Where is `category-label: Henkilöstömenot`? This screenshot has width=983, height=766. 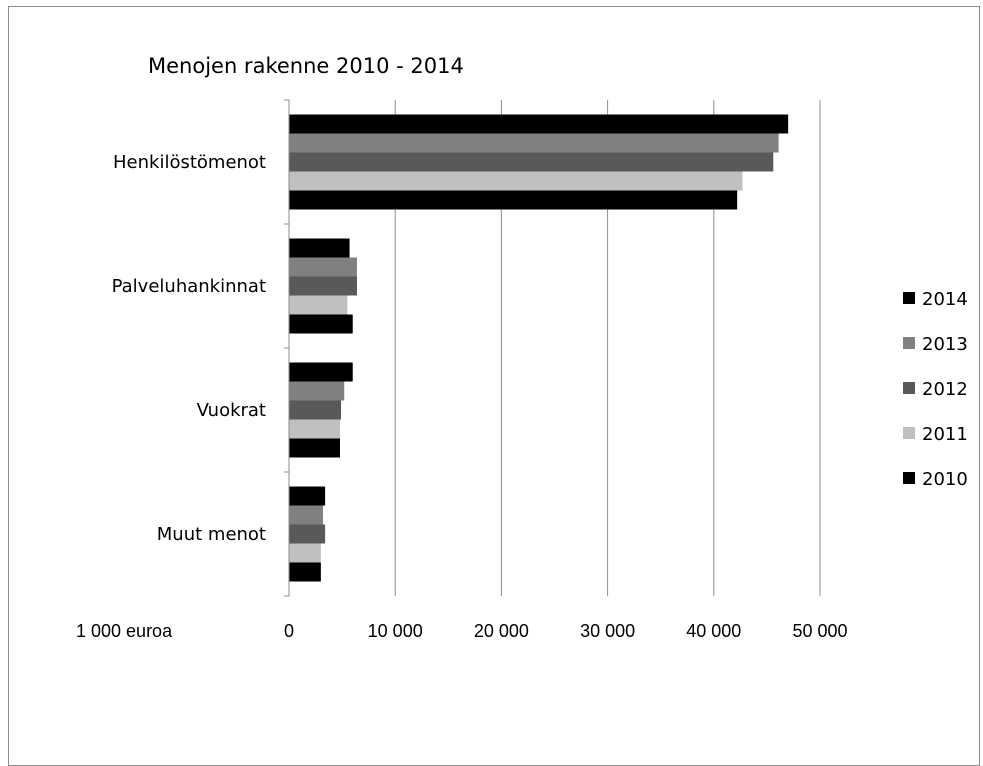
category-label: Henkilöstömenot is located at coordinates (189, 162).